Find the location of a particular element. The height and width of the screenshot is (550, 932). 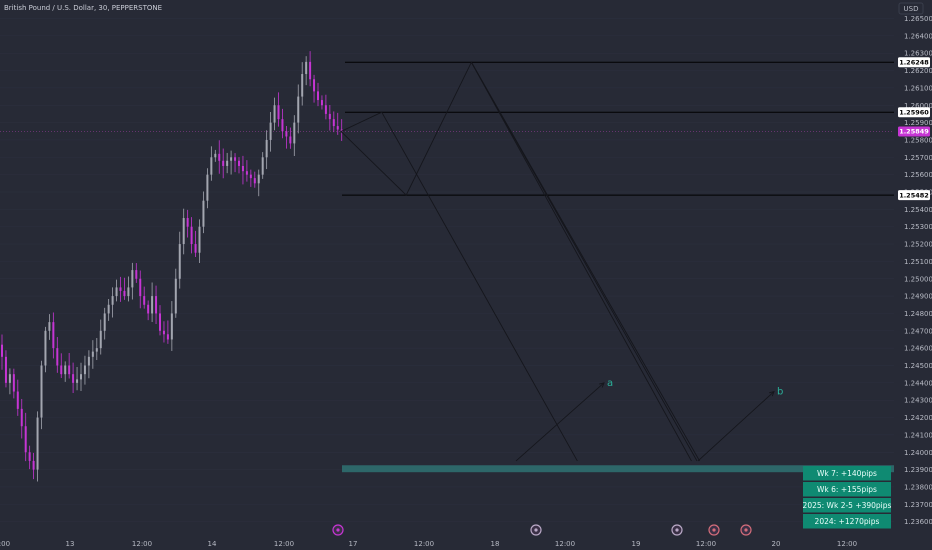

y-tick-label: 1.24400 is located at coordinates (918, 383).